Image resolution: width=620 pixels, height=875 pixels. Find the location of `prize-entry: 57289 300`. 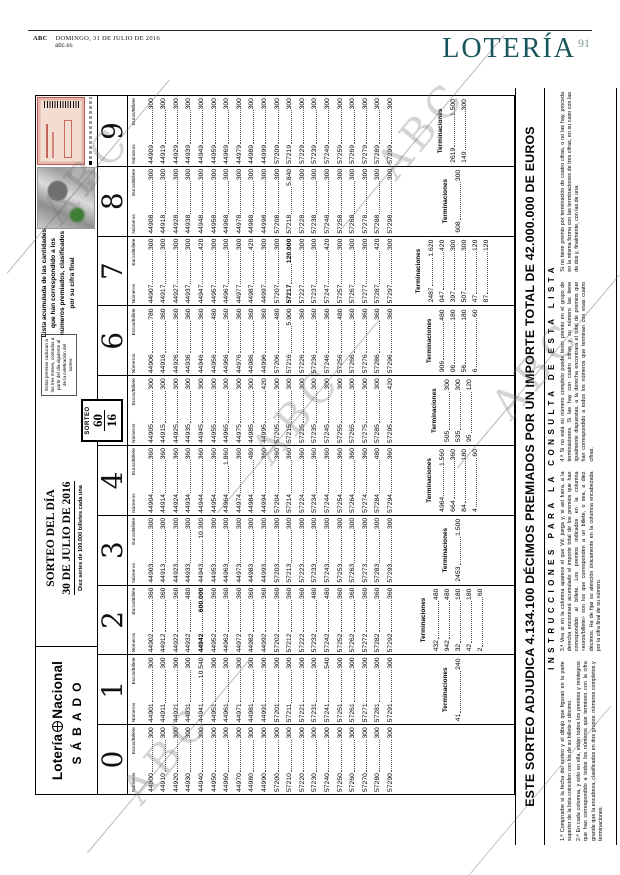

prize-entry: 57289 300 is located at coordinates (378, 131).